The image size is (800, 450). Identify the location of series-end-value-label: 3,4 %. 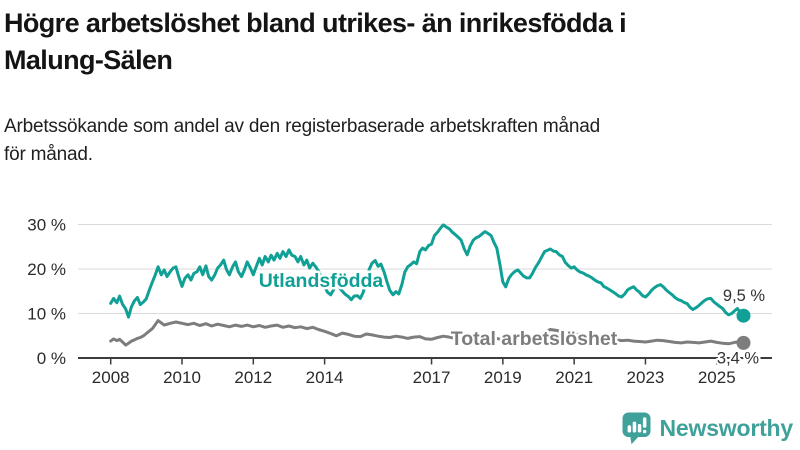
(738, 359).